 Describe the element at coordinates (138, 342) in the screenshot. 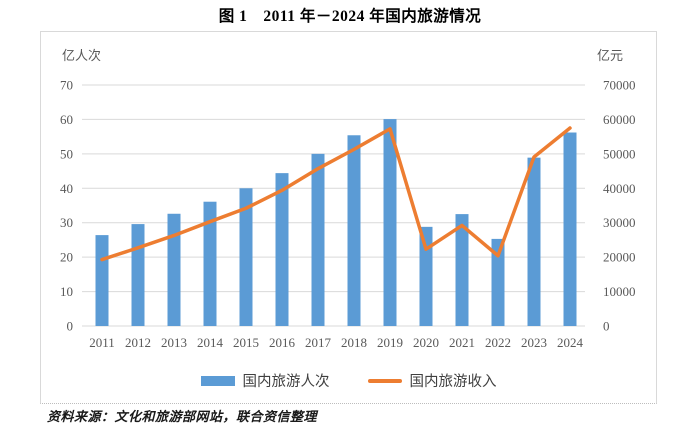

I see `x-axis-tick: 2012` at that location.